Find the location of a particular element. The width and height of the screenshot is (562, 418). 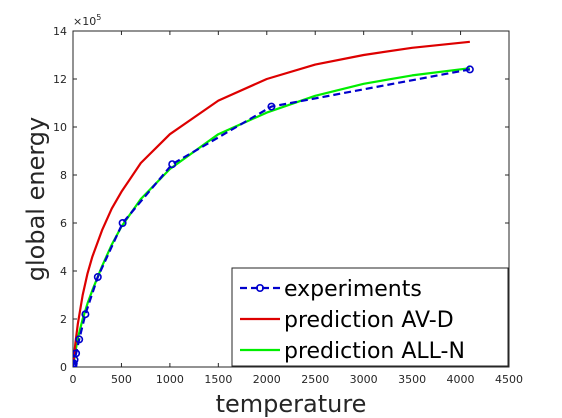

legend-label-1: prediction AV-D is located at coordinates (369, 320).